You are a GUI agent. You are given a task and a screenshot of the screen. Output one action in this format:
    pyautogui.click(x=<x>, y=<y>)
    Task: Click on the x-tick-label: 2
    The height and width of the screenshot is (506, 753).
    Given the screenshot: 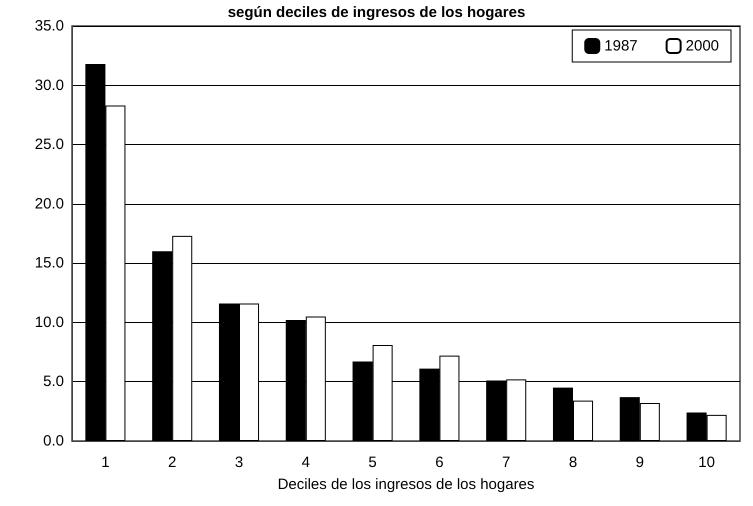 What is the action you would take?
    pyautogui.click(x=172, y=462)
    